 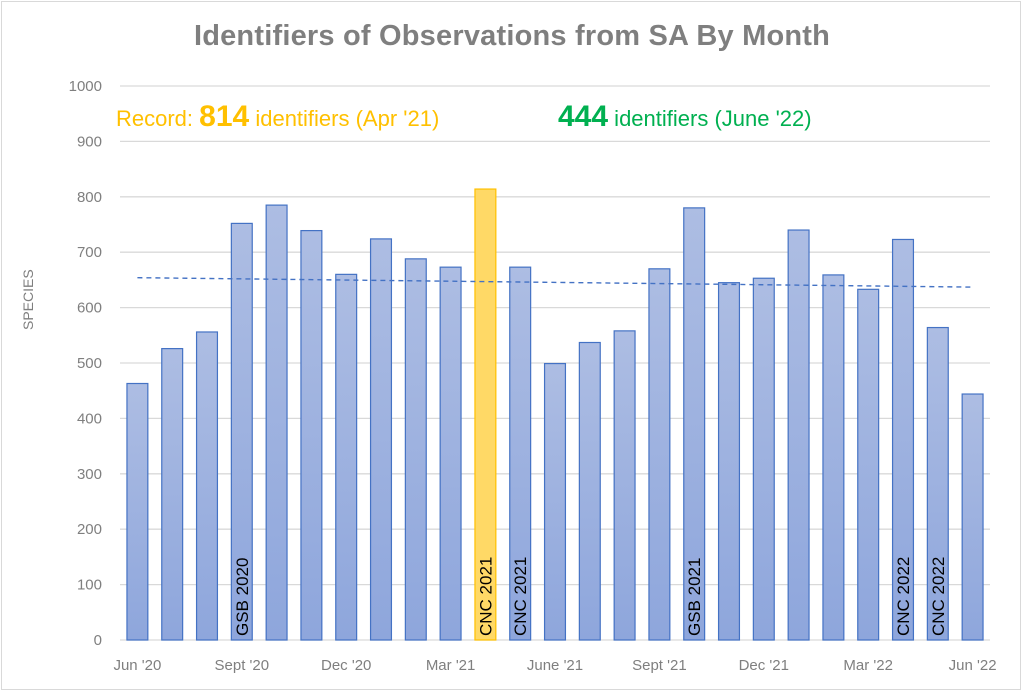 I want to click on x-tick-label: Sept '20, so click(x=242, y=665).